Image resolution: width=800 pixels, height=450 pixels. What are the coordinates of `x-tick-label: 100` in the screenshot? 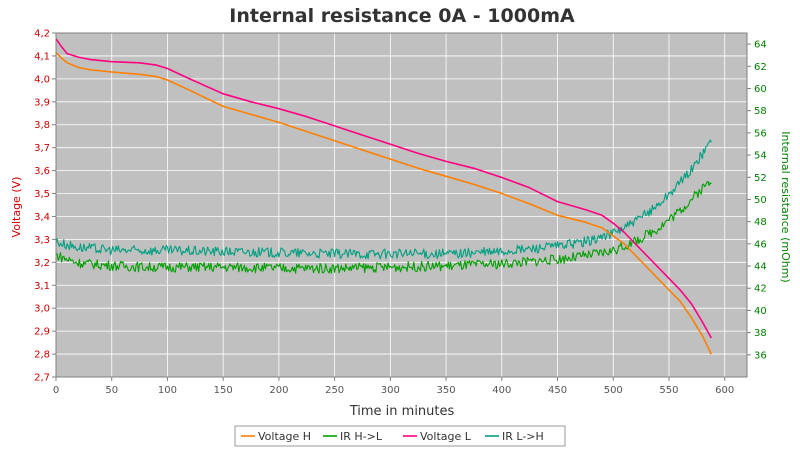 It's located at (167, 390).